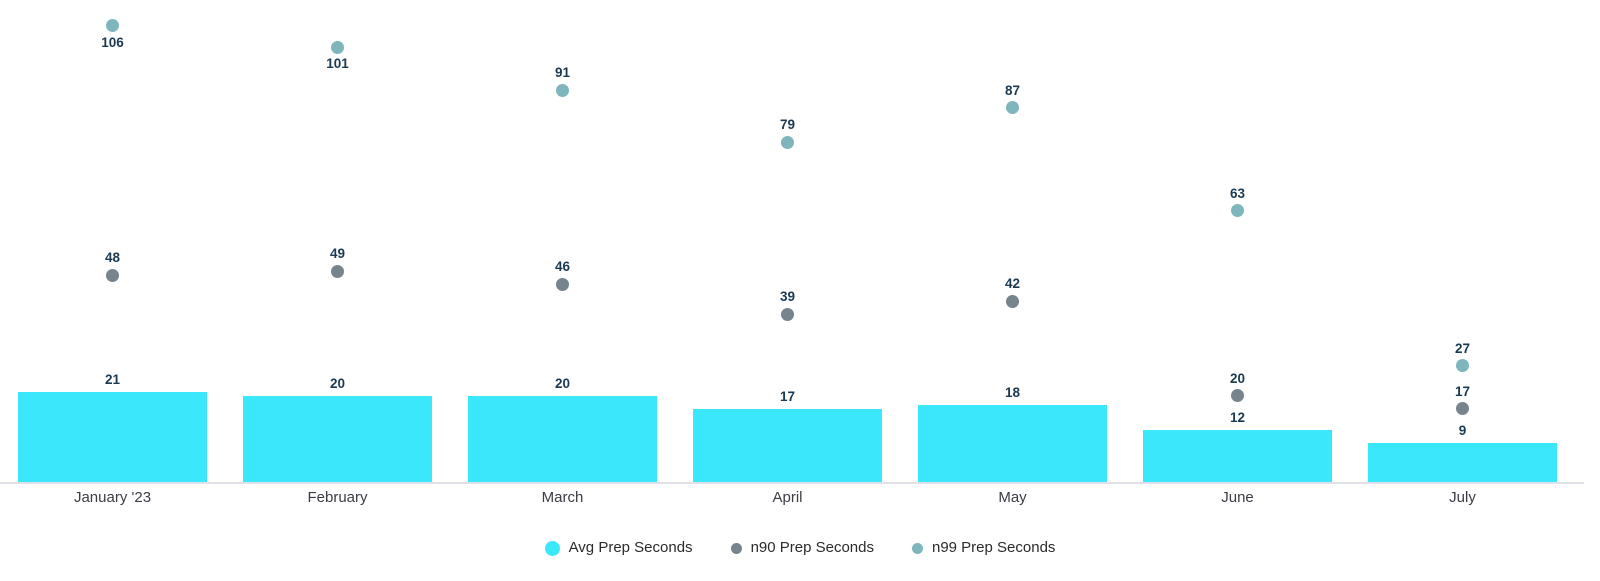 Image resolution: width=1600 pixels, height=581 pixels. I want to click on bar-value-label: 12, so click(1237, 418).